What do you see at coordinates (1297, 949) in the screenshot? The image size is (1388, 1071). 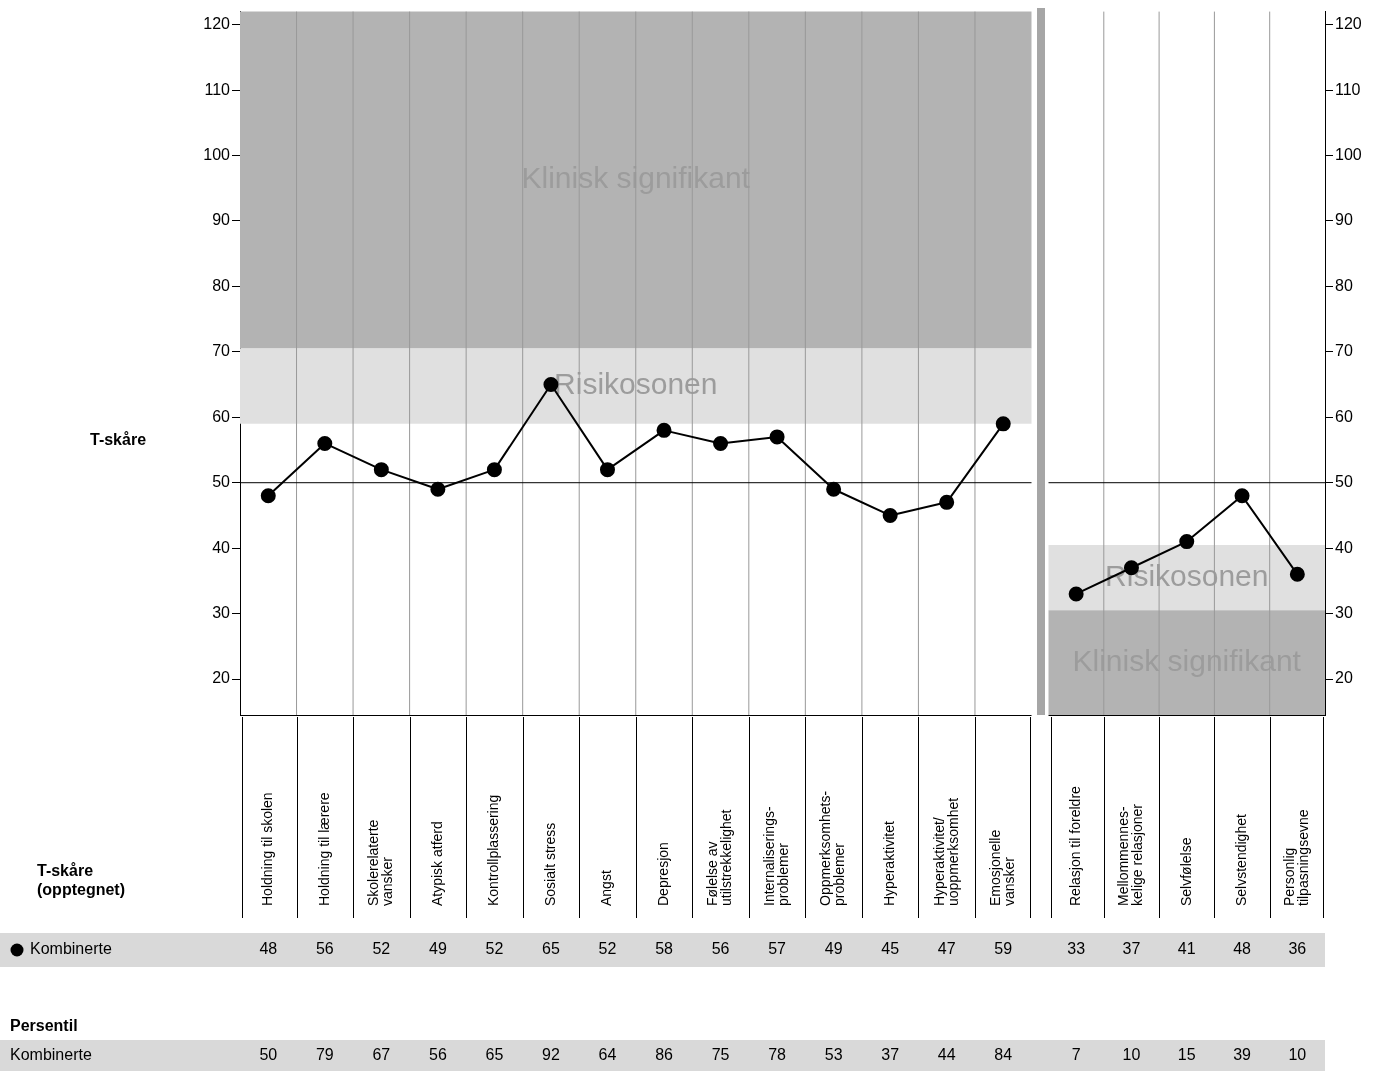 I see `data-label: 36` at bounding box center [1297, 949].